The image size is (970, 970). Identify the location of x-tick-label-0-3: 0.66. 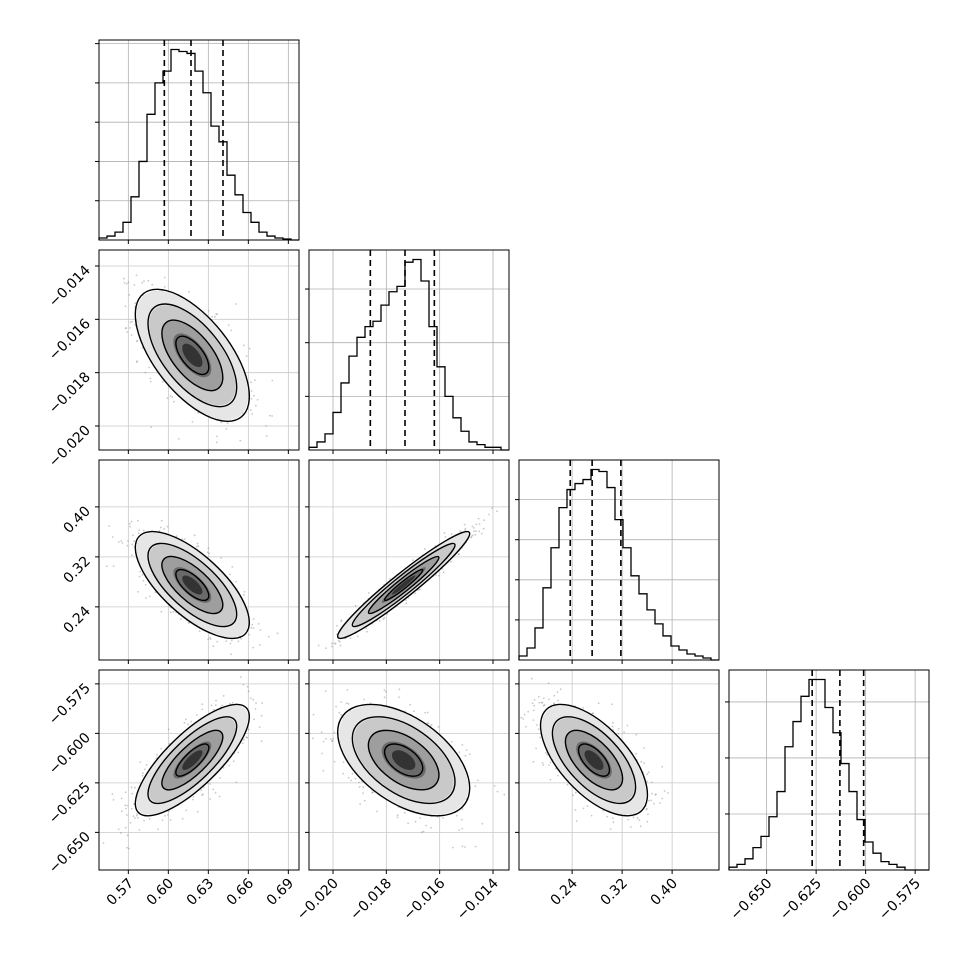
(240, 891).